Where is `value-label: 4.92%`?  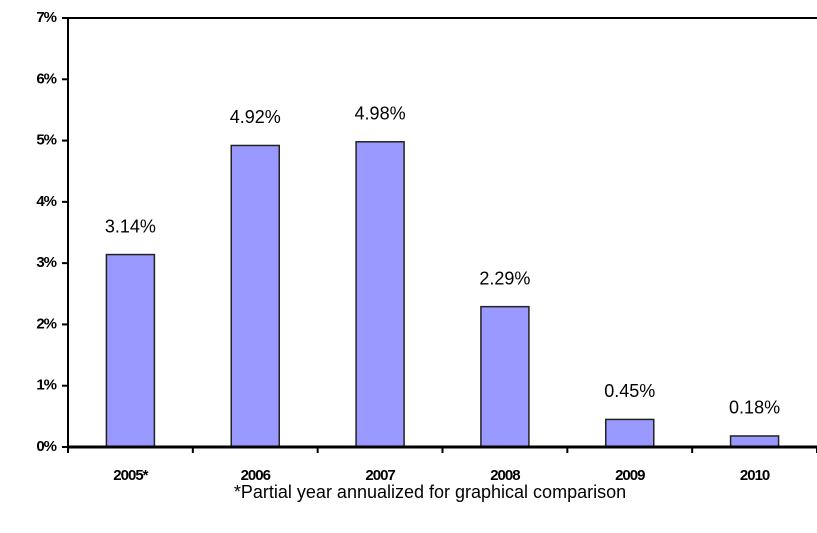
value-label: 4.92% is located at coordinates (255, 117).